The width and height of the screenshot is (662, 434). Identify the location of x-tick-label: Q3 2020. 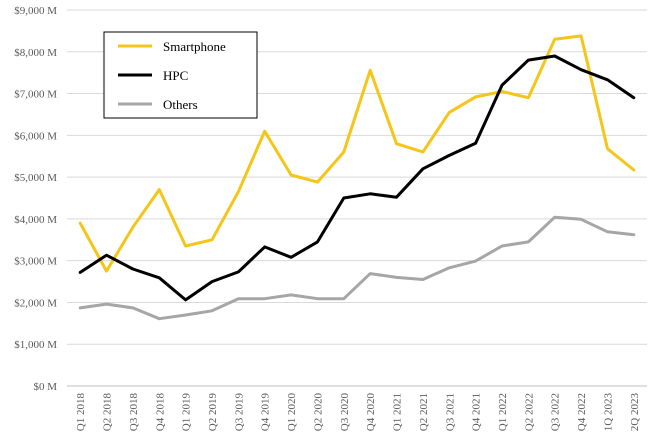
(345, 412).